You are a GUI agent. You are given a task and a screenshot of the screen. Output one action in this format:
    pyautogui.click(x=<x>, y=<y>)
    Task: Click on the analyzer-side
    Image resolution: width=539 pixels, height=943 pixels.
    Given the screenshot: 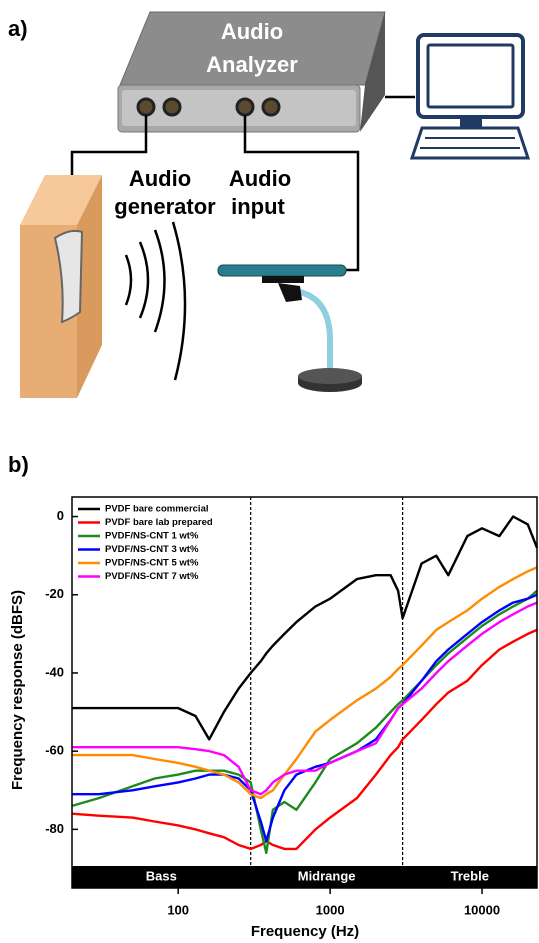 What is the action you would take?
    pyautogui.click(x=372, y=72)
    